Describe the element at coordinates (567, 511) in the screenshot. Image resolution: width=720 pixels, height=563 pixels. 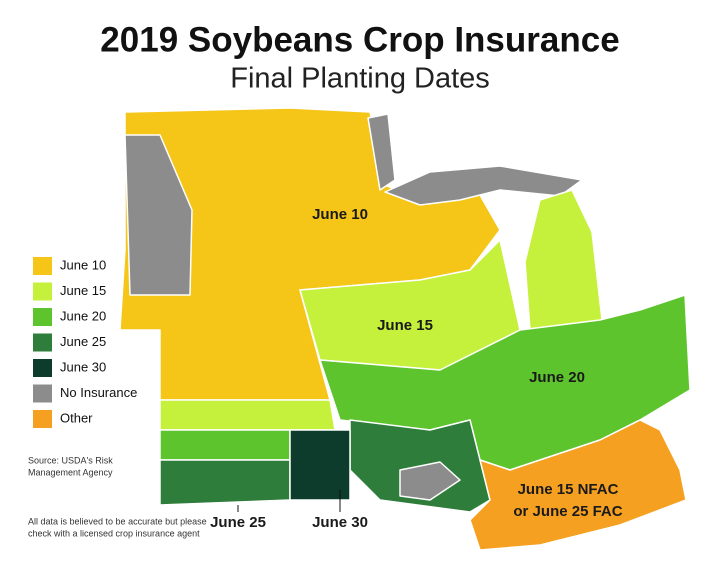
I see `map-label: or June 25 FAC` at that location.